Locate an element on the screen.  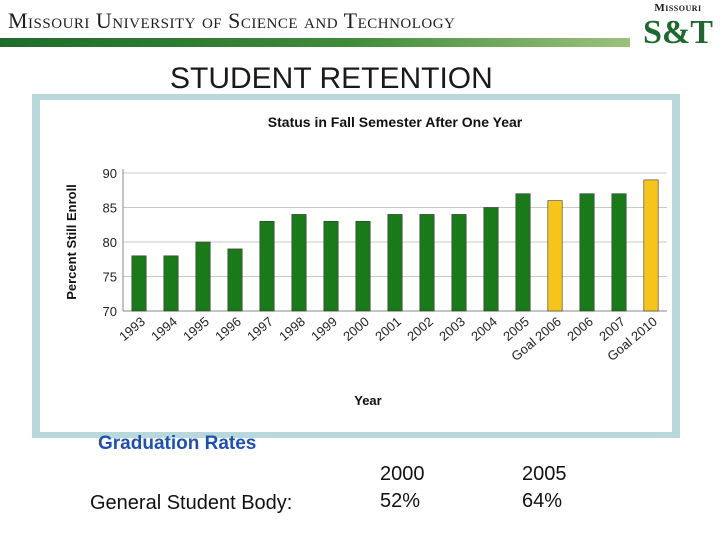
logo-main-text: S&T is located at coordinates (678, 32).